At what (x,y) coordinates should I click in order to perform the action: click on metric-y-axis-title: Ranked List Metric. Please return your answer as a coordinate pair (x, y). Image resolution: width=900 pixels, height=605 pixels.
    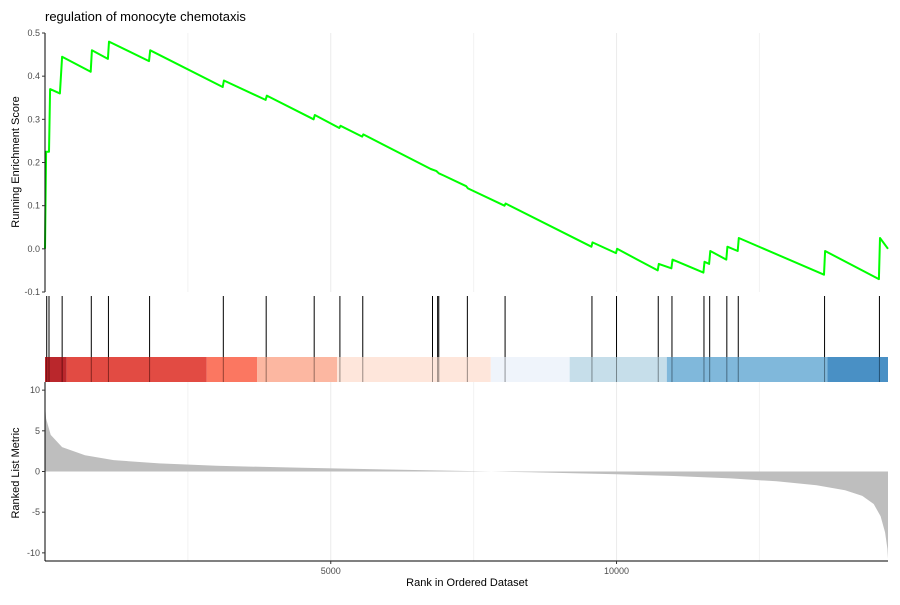
    Looking at the image, I should click on (16, 473).